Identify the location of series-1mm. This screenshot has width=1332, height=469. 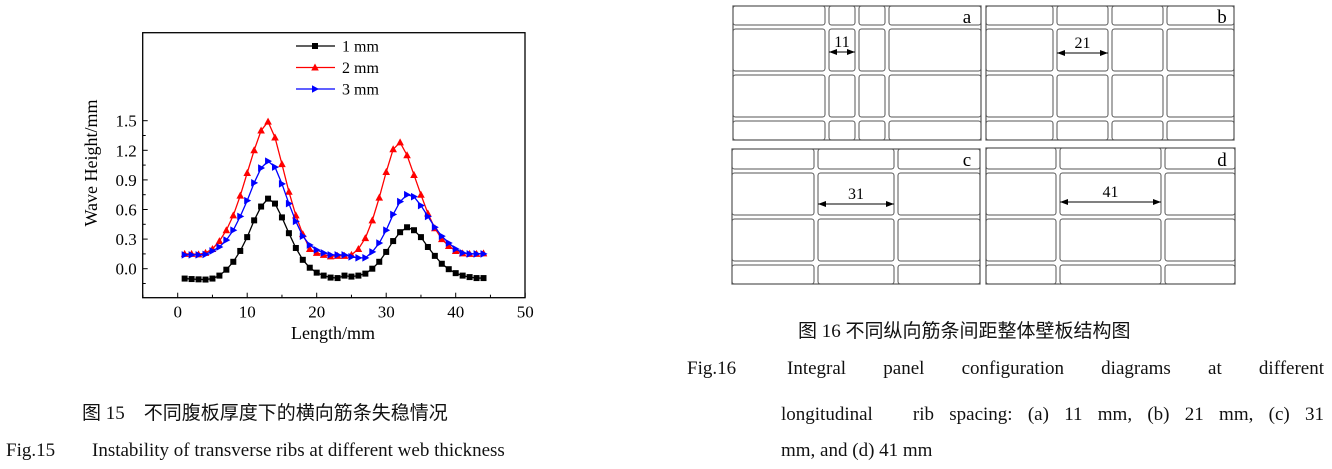
(334, 239).